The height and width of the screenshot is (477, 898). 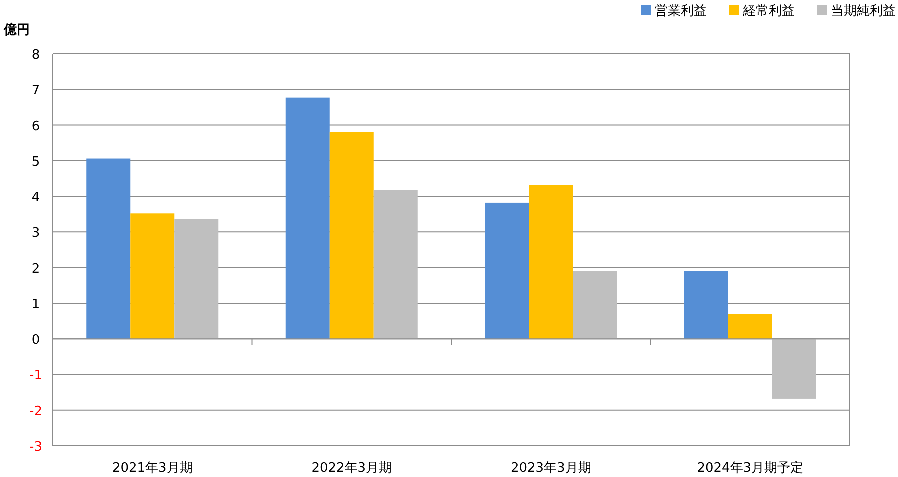 I want to click on legend-label: 経常利益, so click(x=768, y=11).